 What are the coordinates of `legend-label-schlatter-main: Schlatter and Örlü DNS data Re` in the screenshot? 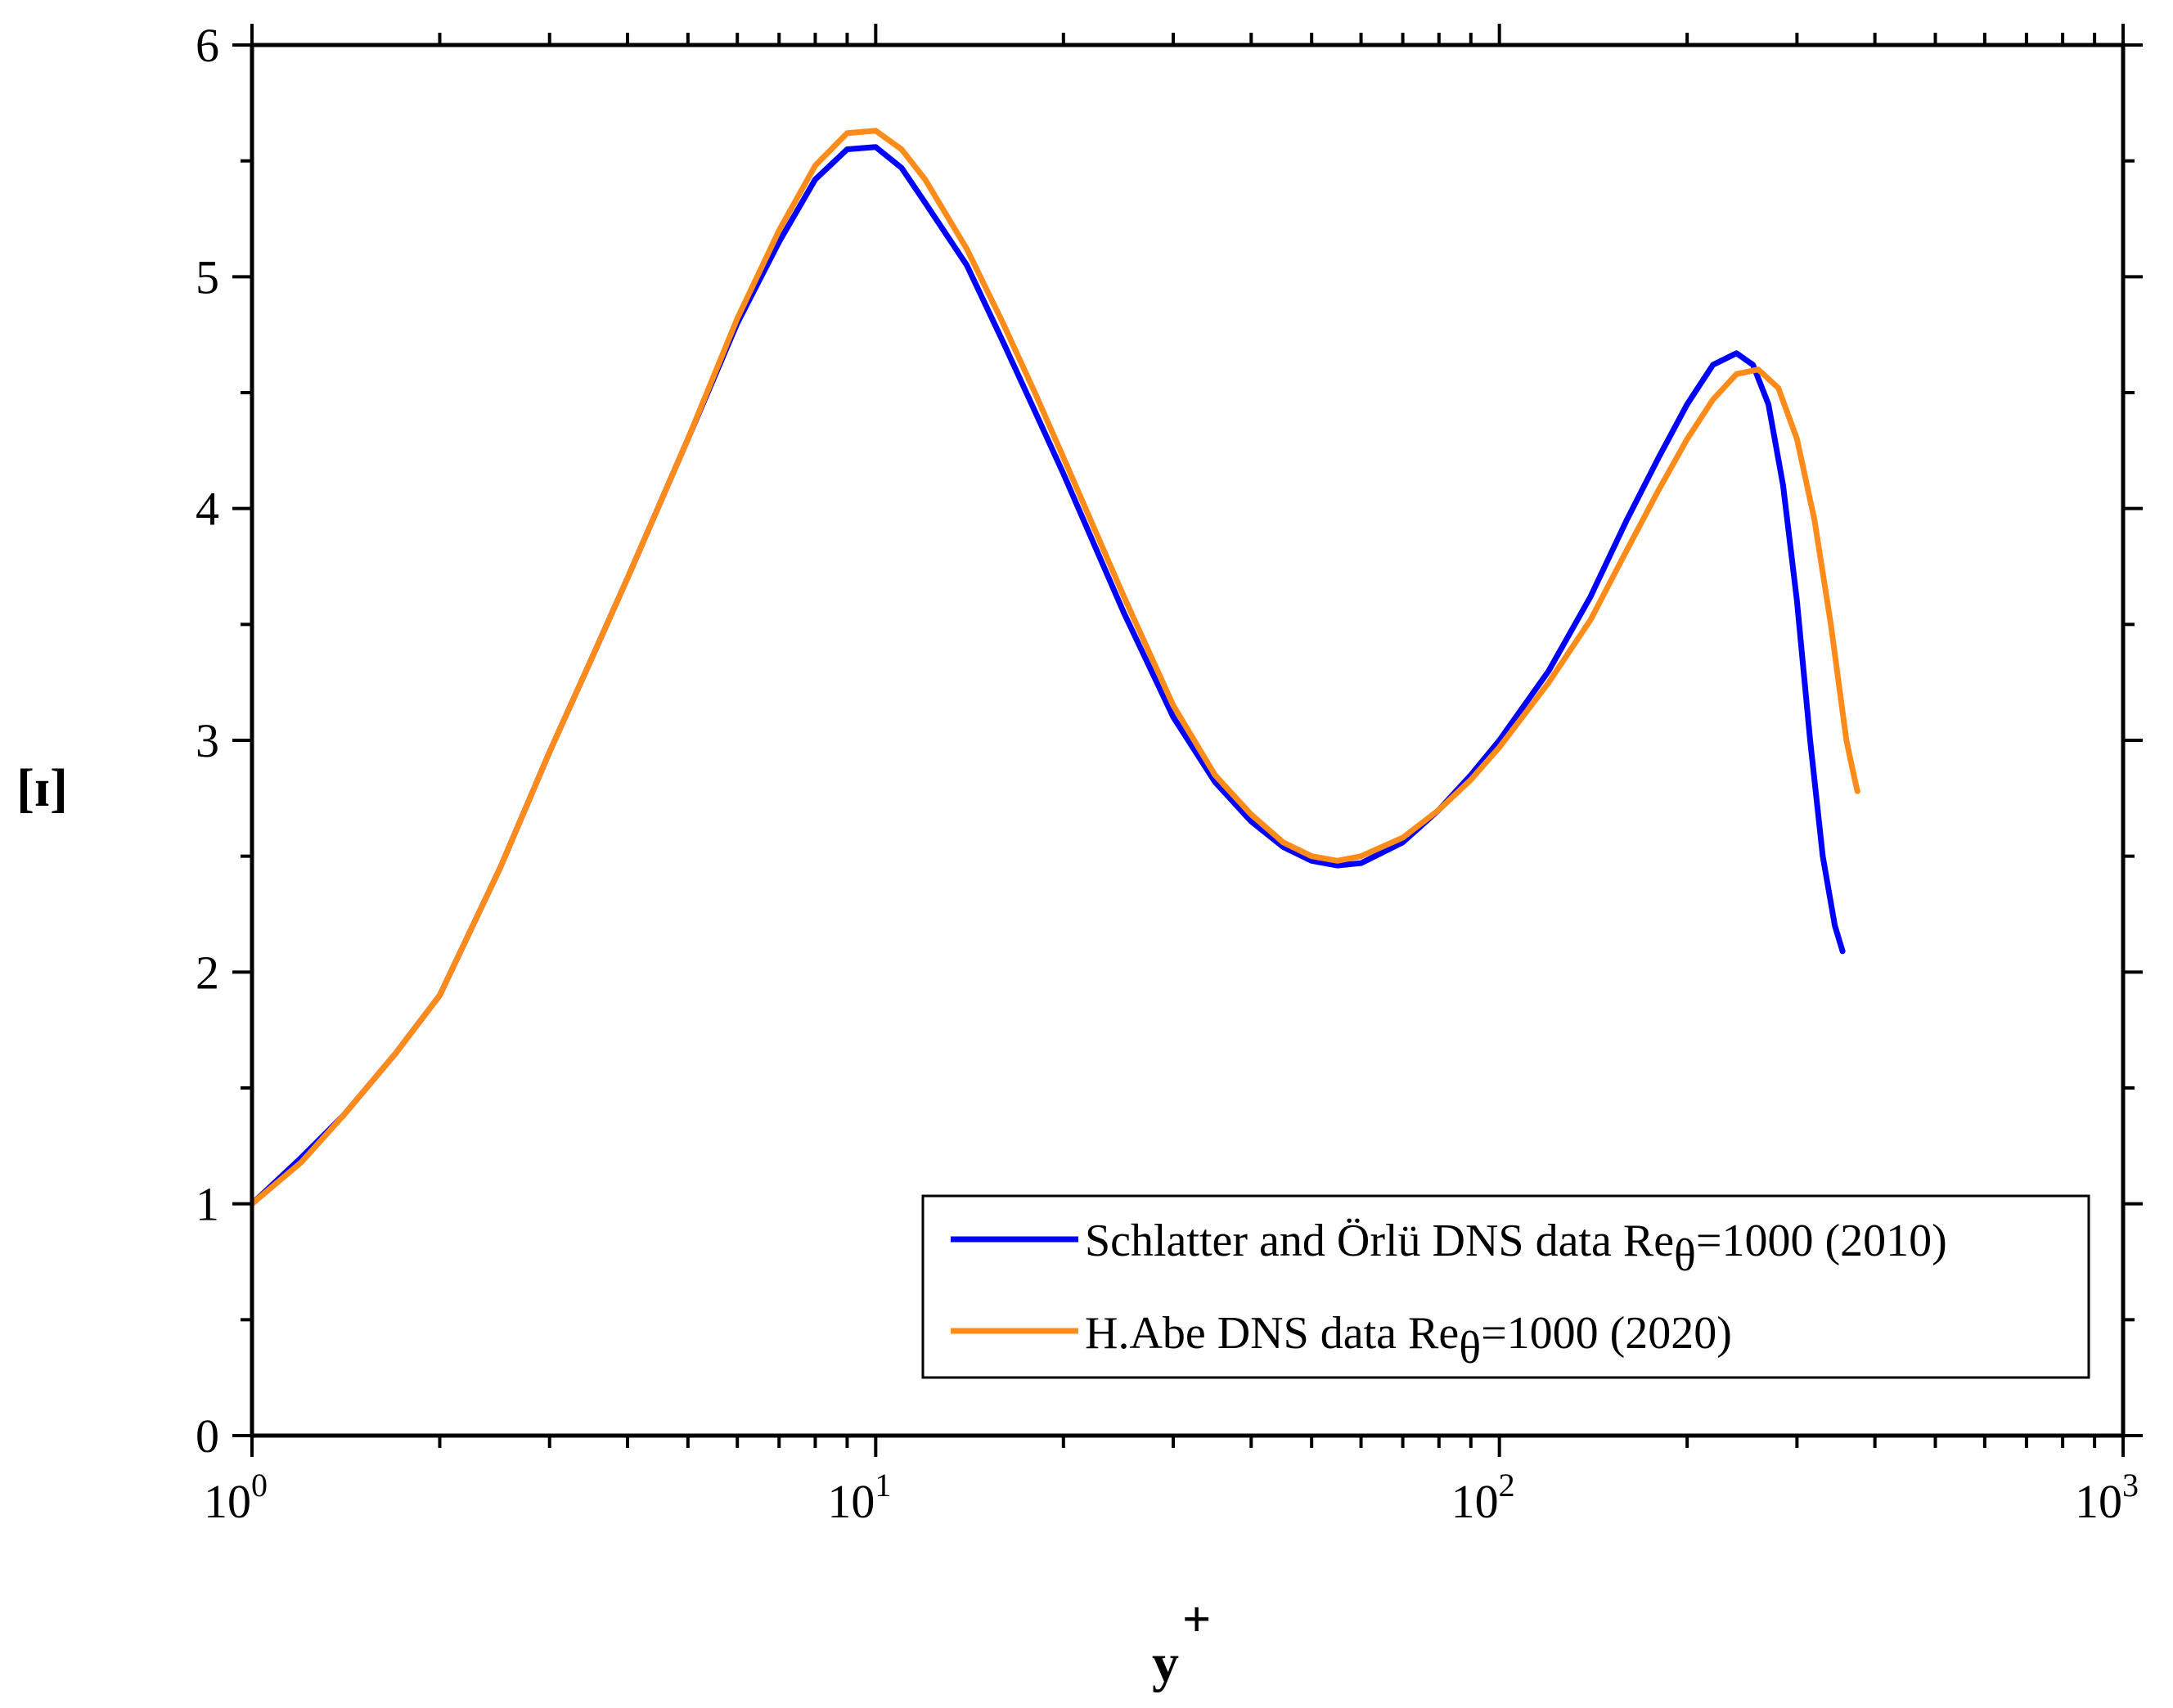 It's located at (1380, 1241).